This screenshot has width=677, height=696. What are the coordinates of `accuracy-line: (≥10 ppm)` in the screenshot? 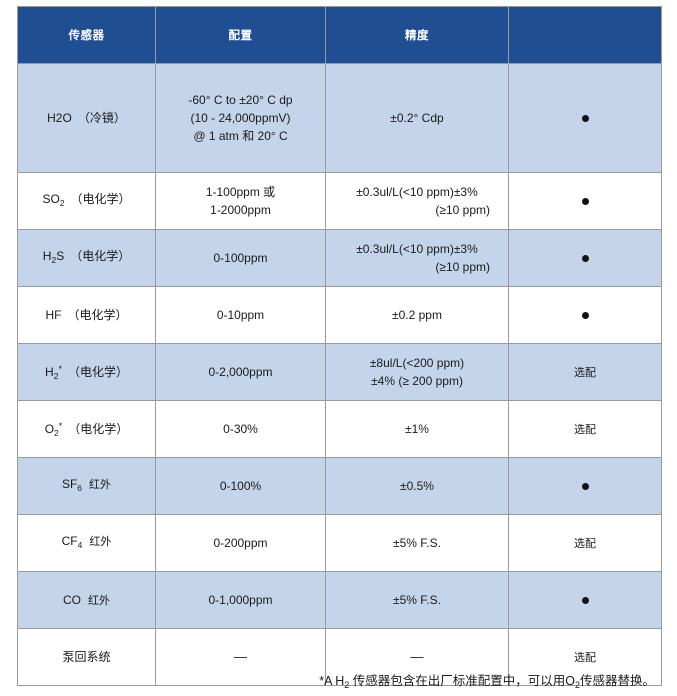 It's located at (462, 267).